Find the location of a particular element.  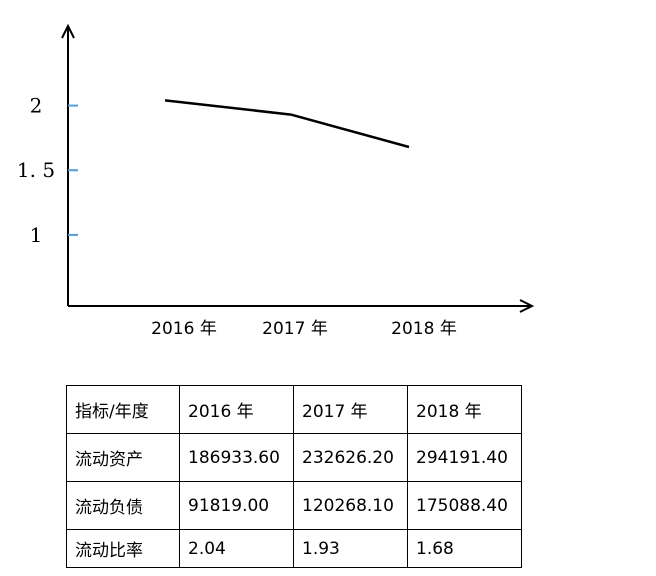

table-cell: 294191.40 is located at coordinates (464, 457).